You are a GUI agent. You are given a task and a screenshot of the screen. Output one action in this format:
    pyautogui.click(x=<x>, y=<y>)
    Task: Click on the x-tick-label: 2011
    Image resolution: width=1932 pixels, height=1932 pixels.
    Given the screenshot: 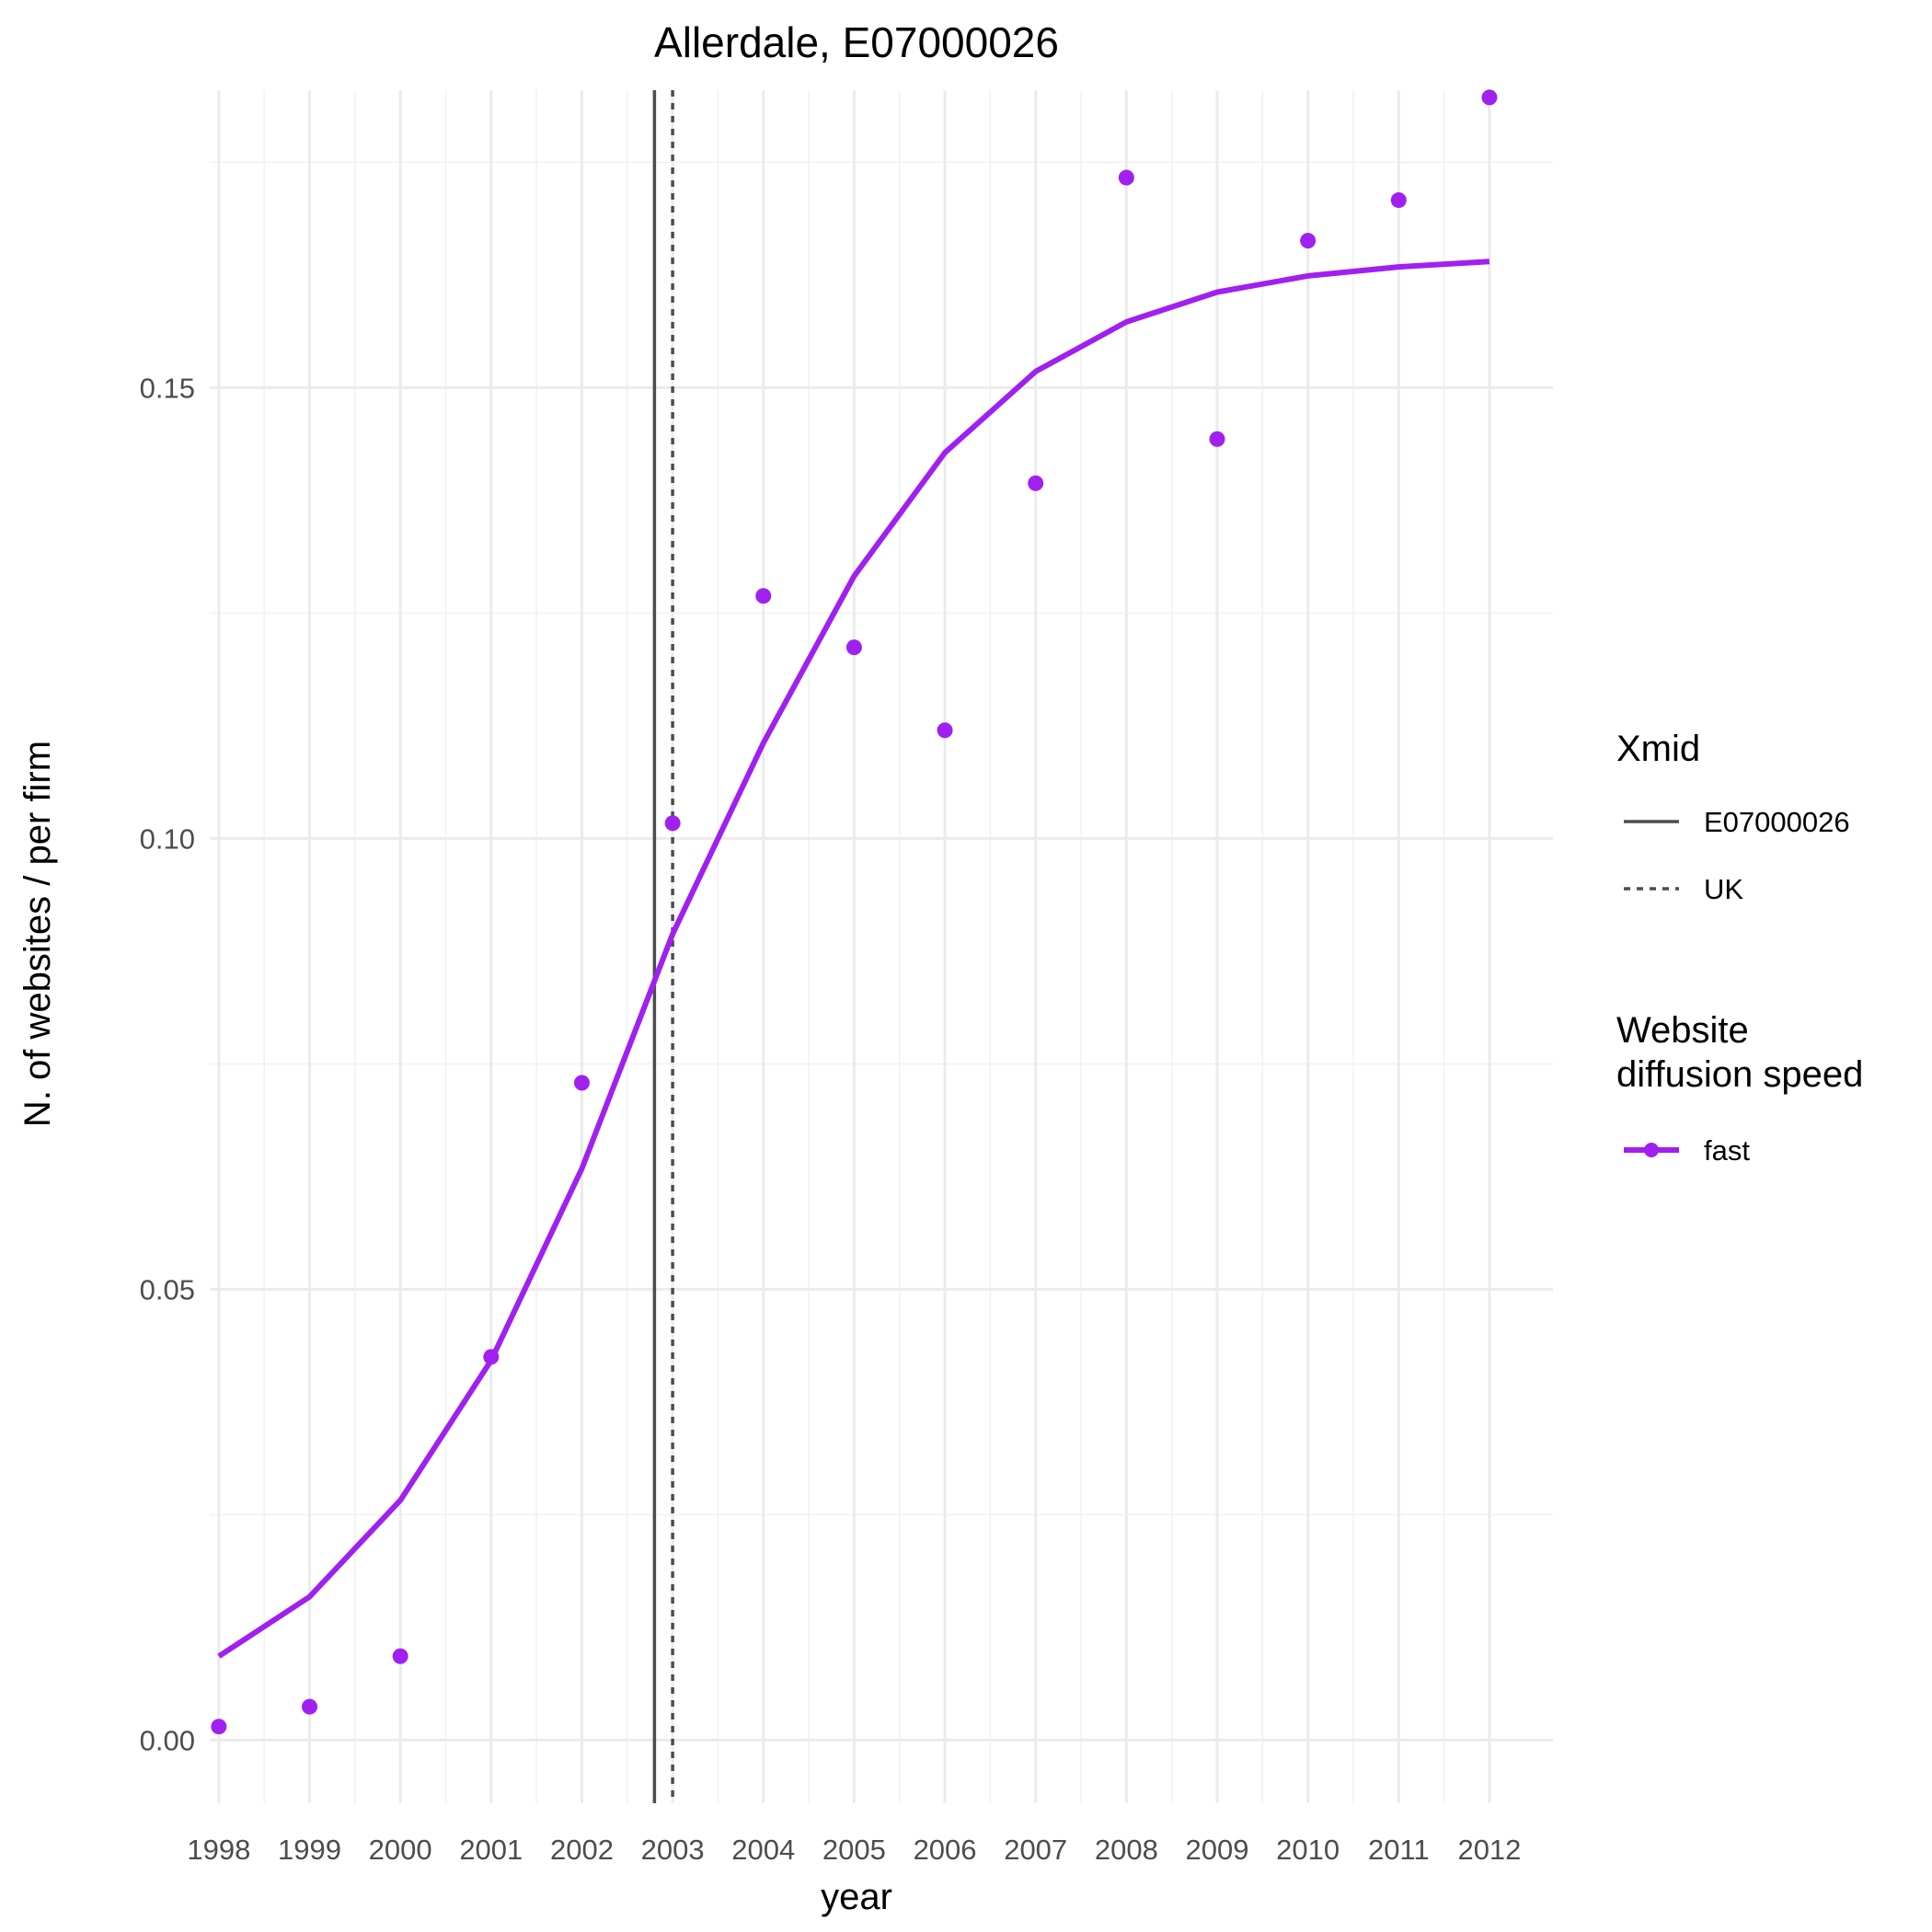 What is the action you would take?
    pyautogui.click(x=1399, y=1850)
    